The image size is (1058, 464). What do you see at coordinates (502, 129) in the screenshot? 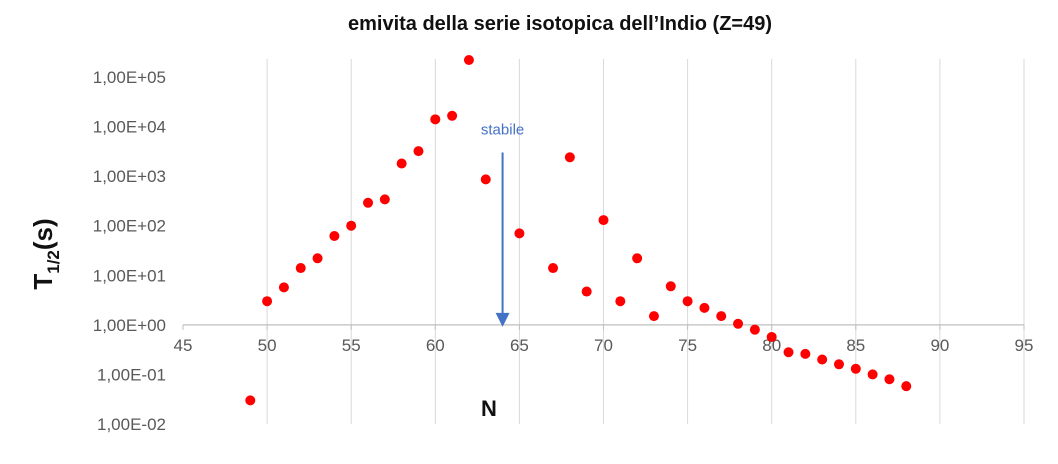
I see `annotation-label: stabile` at bounding box center [502, 129].